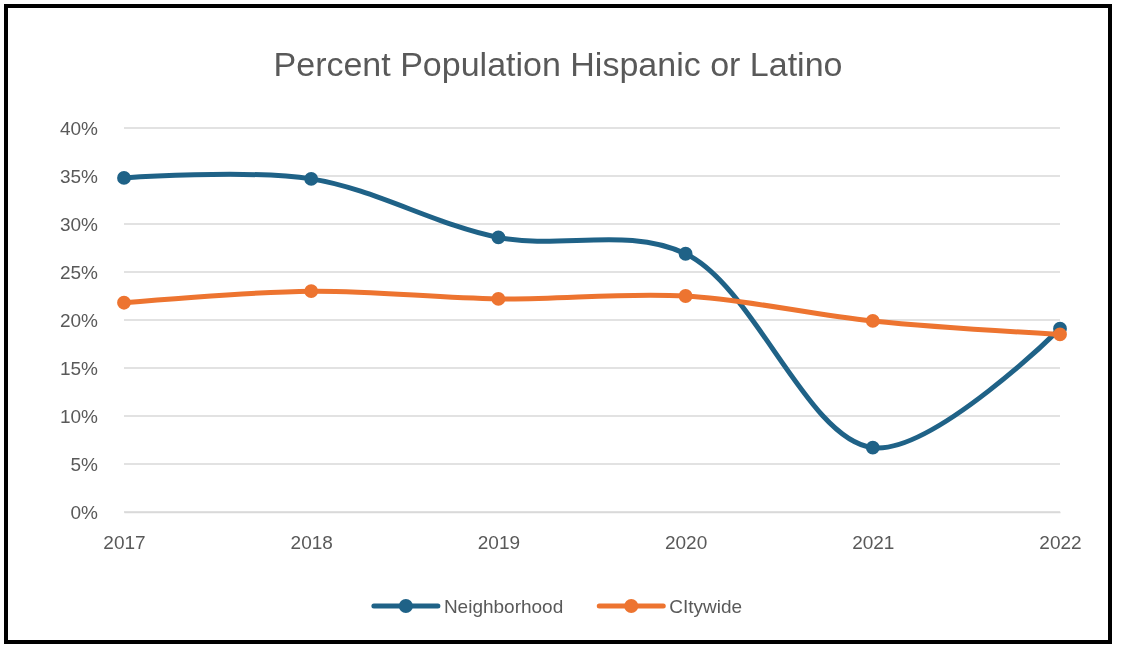  I want to click on y-tick-label: 25%, so click(79, 272).